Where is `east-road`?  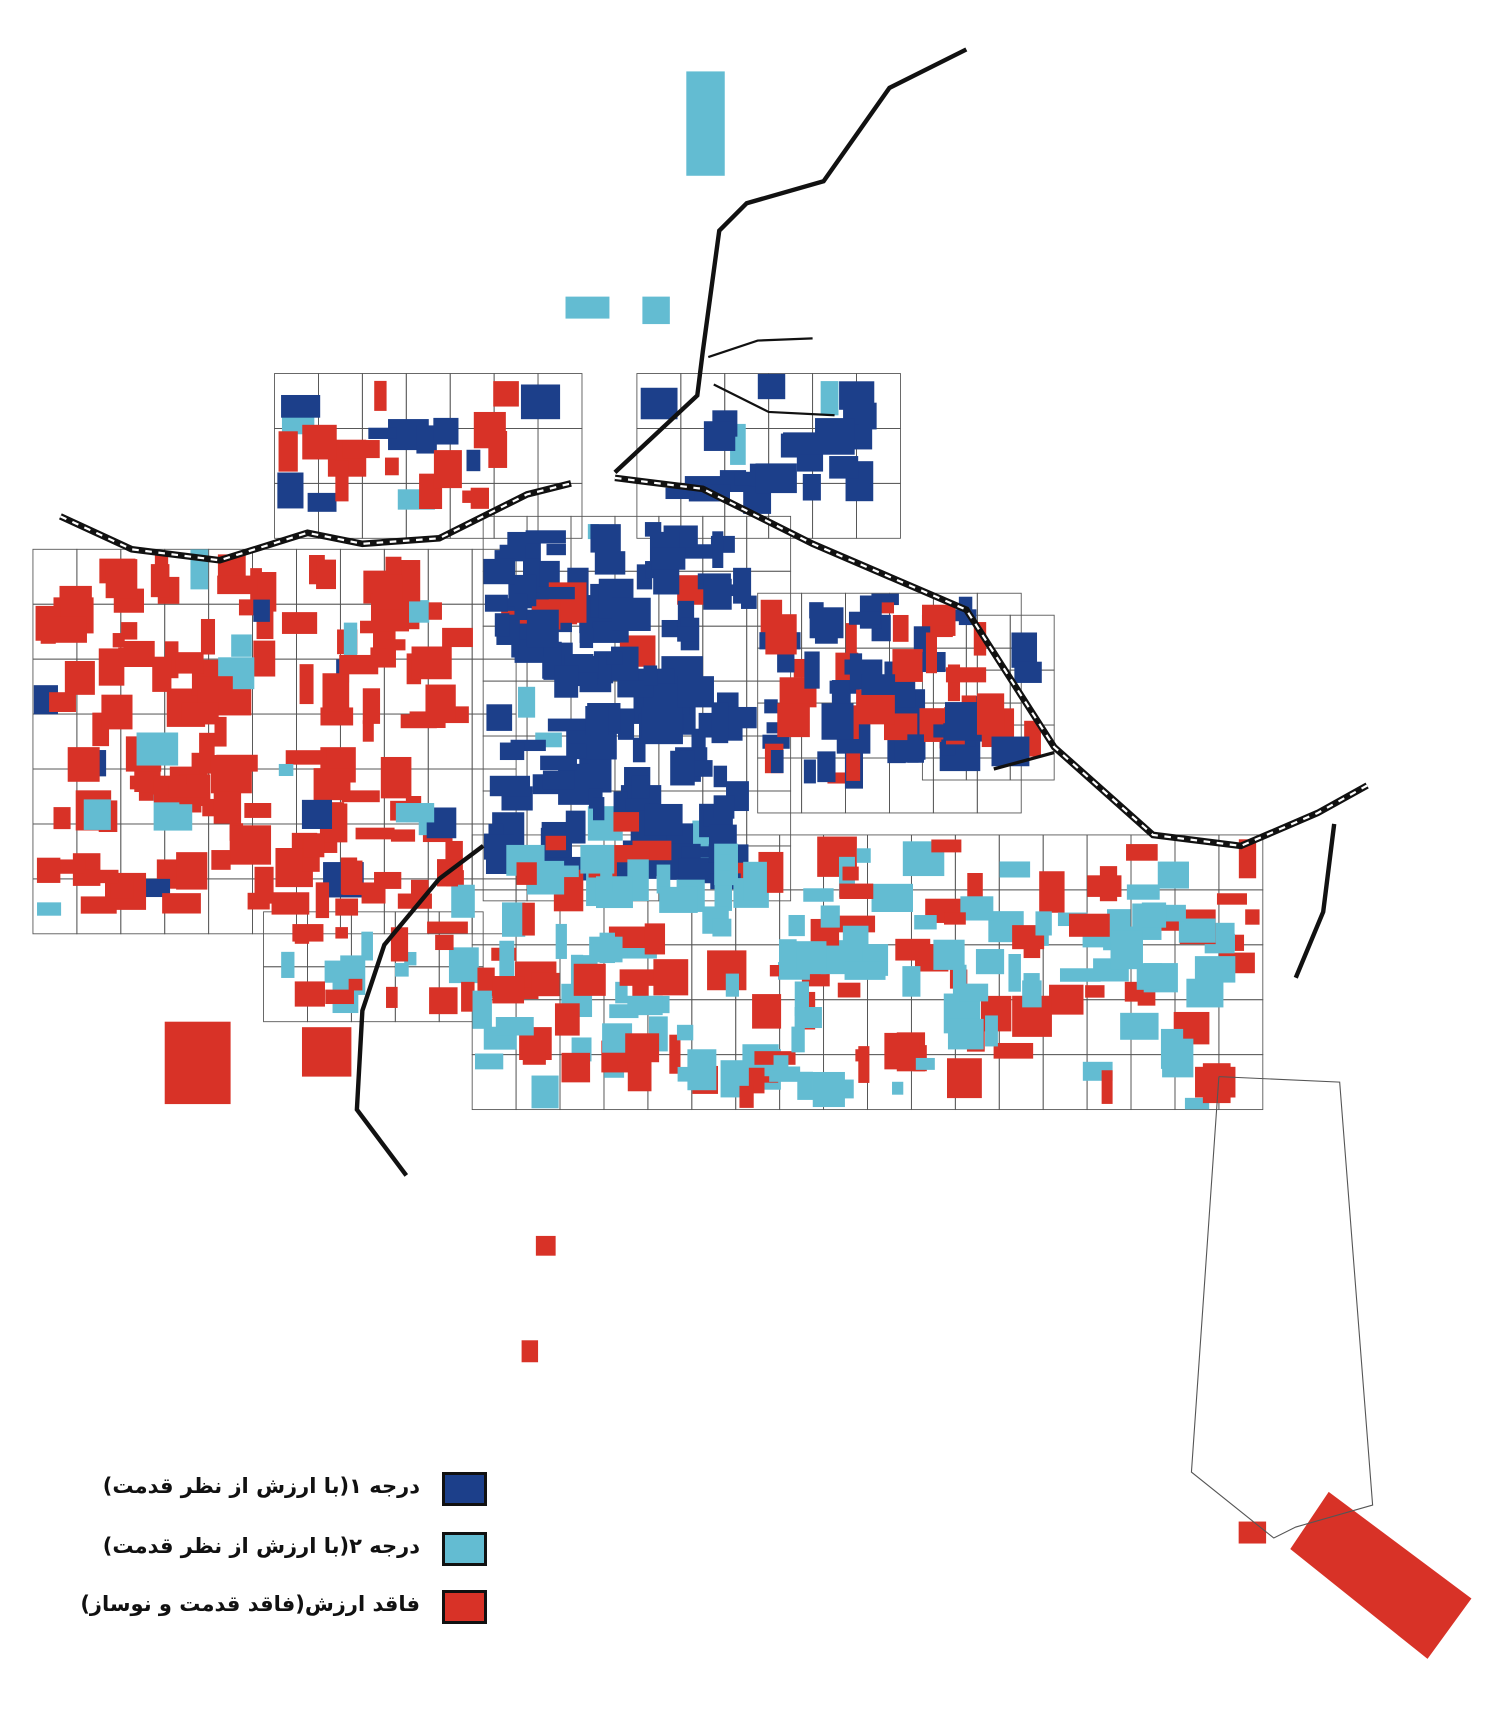
east-road is located at coordinates (1315, 901).